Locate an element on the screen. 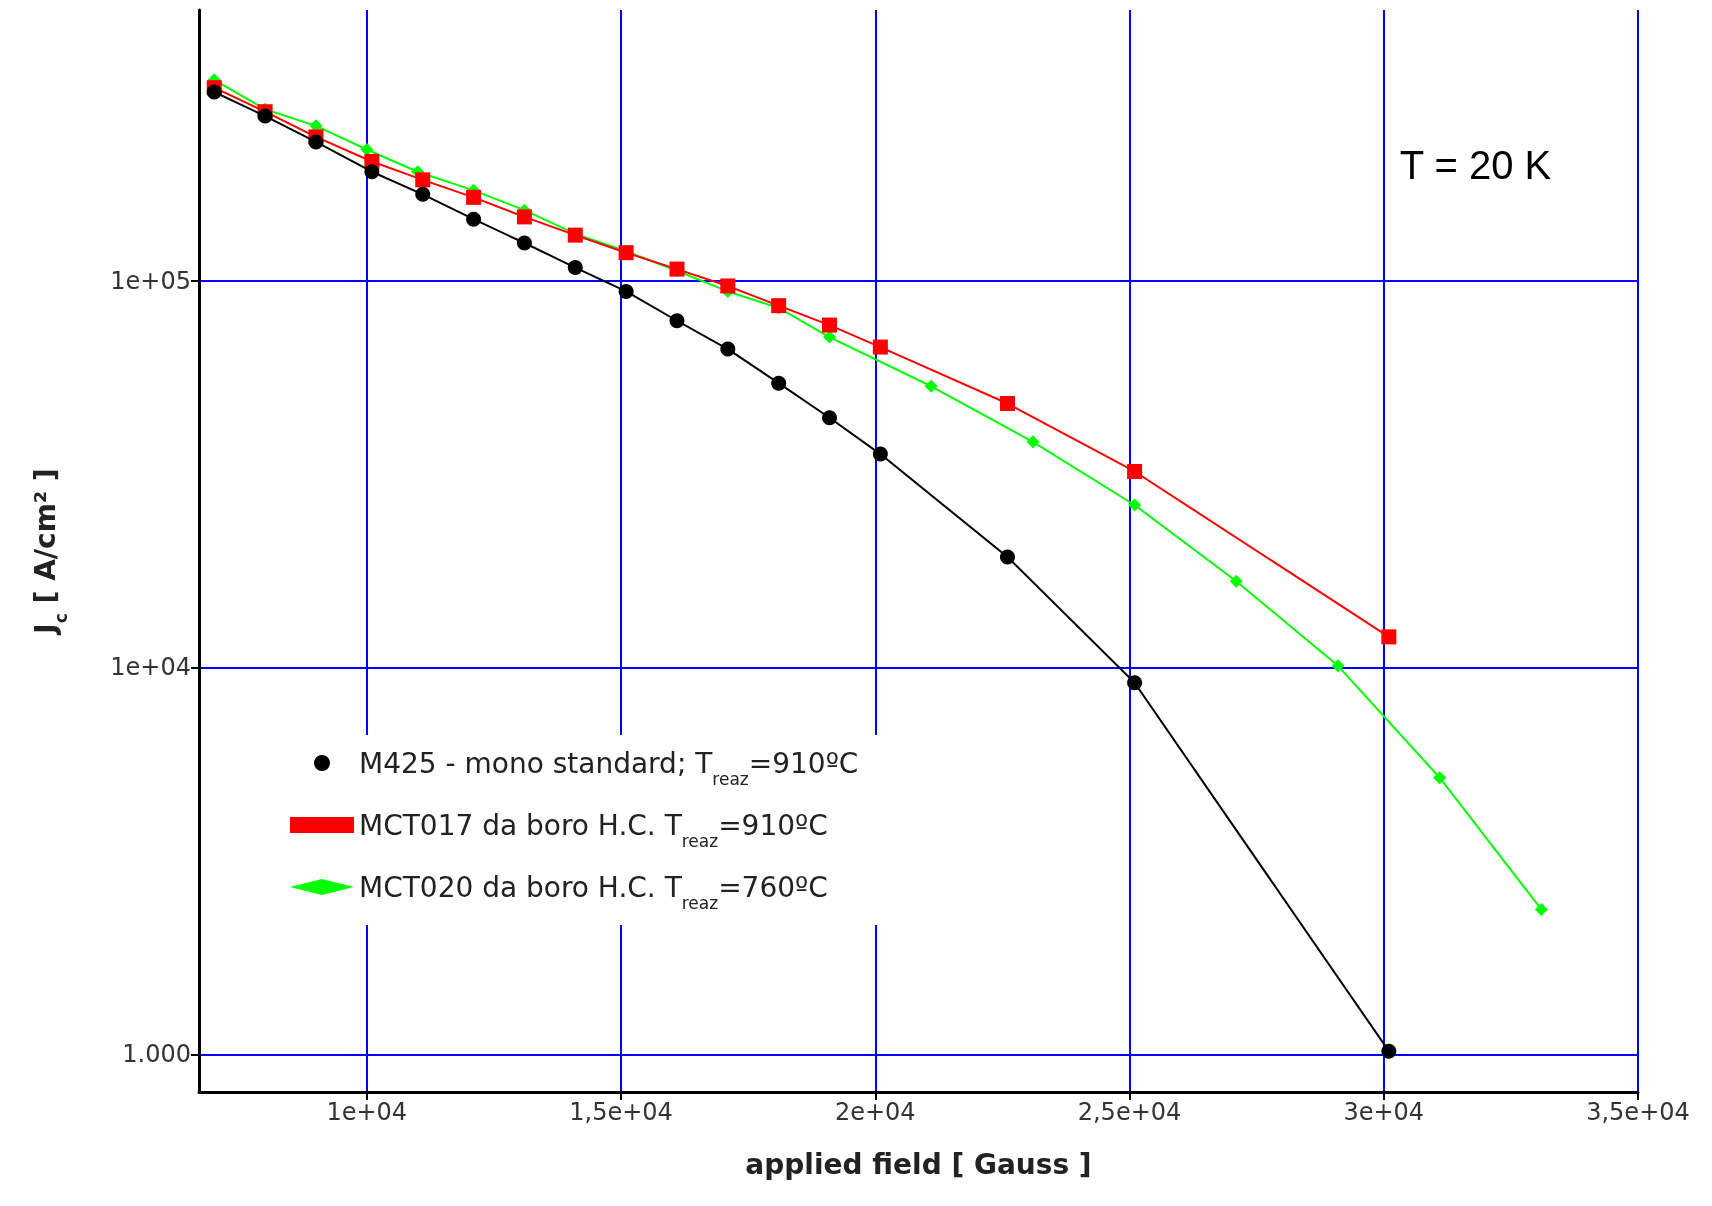  y-tick-label: 1e+05 is located at coordinates (150, 280).